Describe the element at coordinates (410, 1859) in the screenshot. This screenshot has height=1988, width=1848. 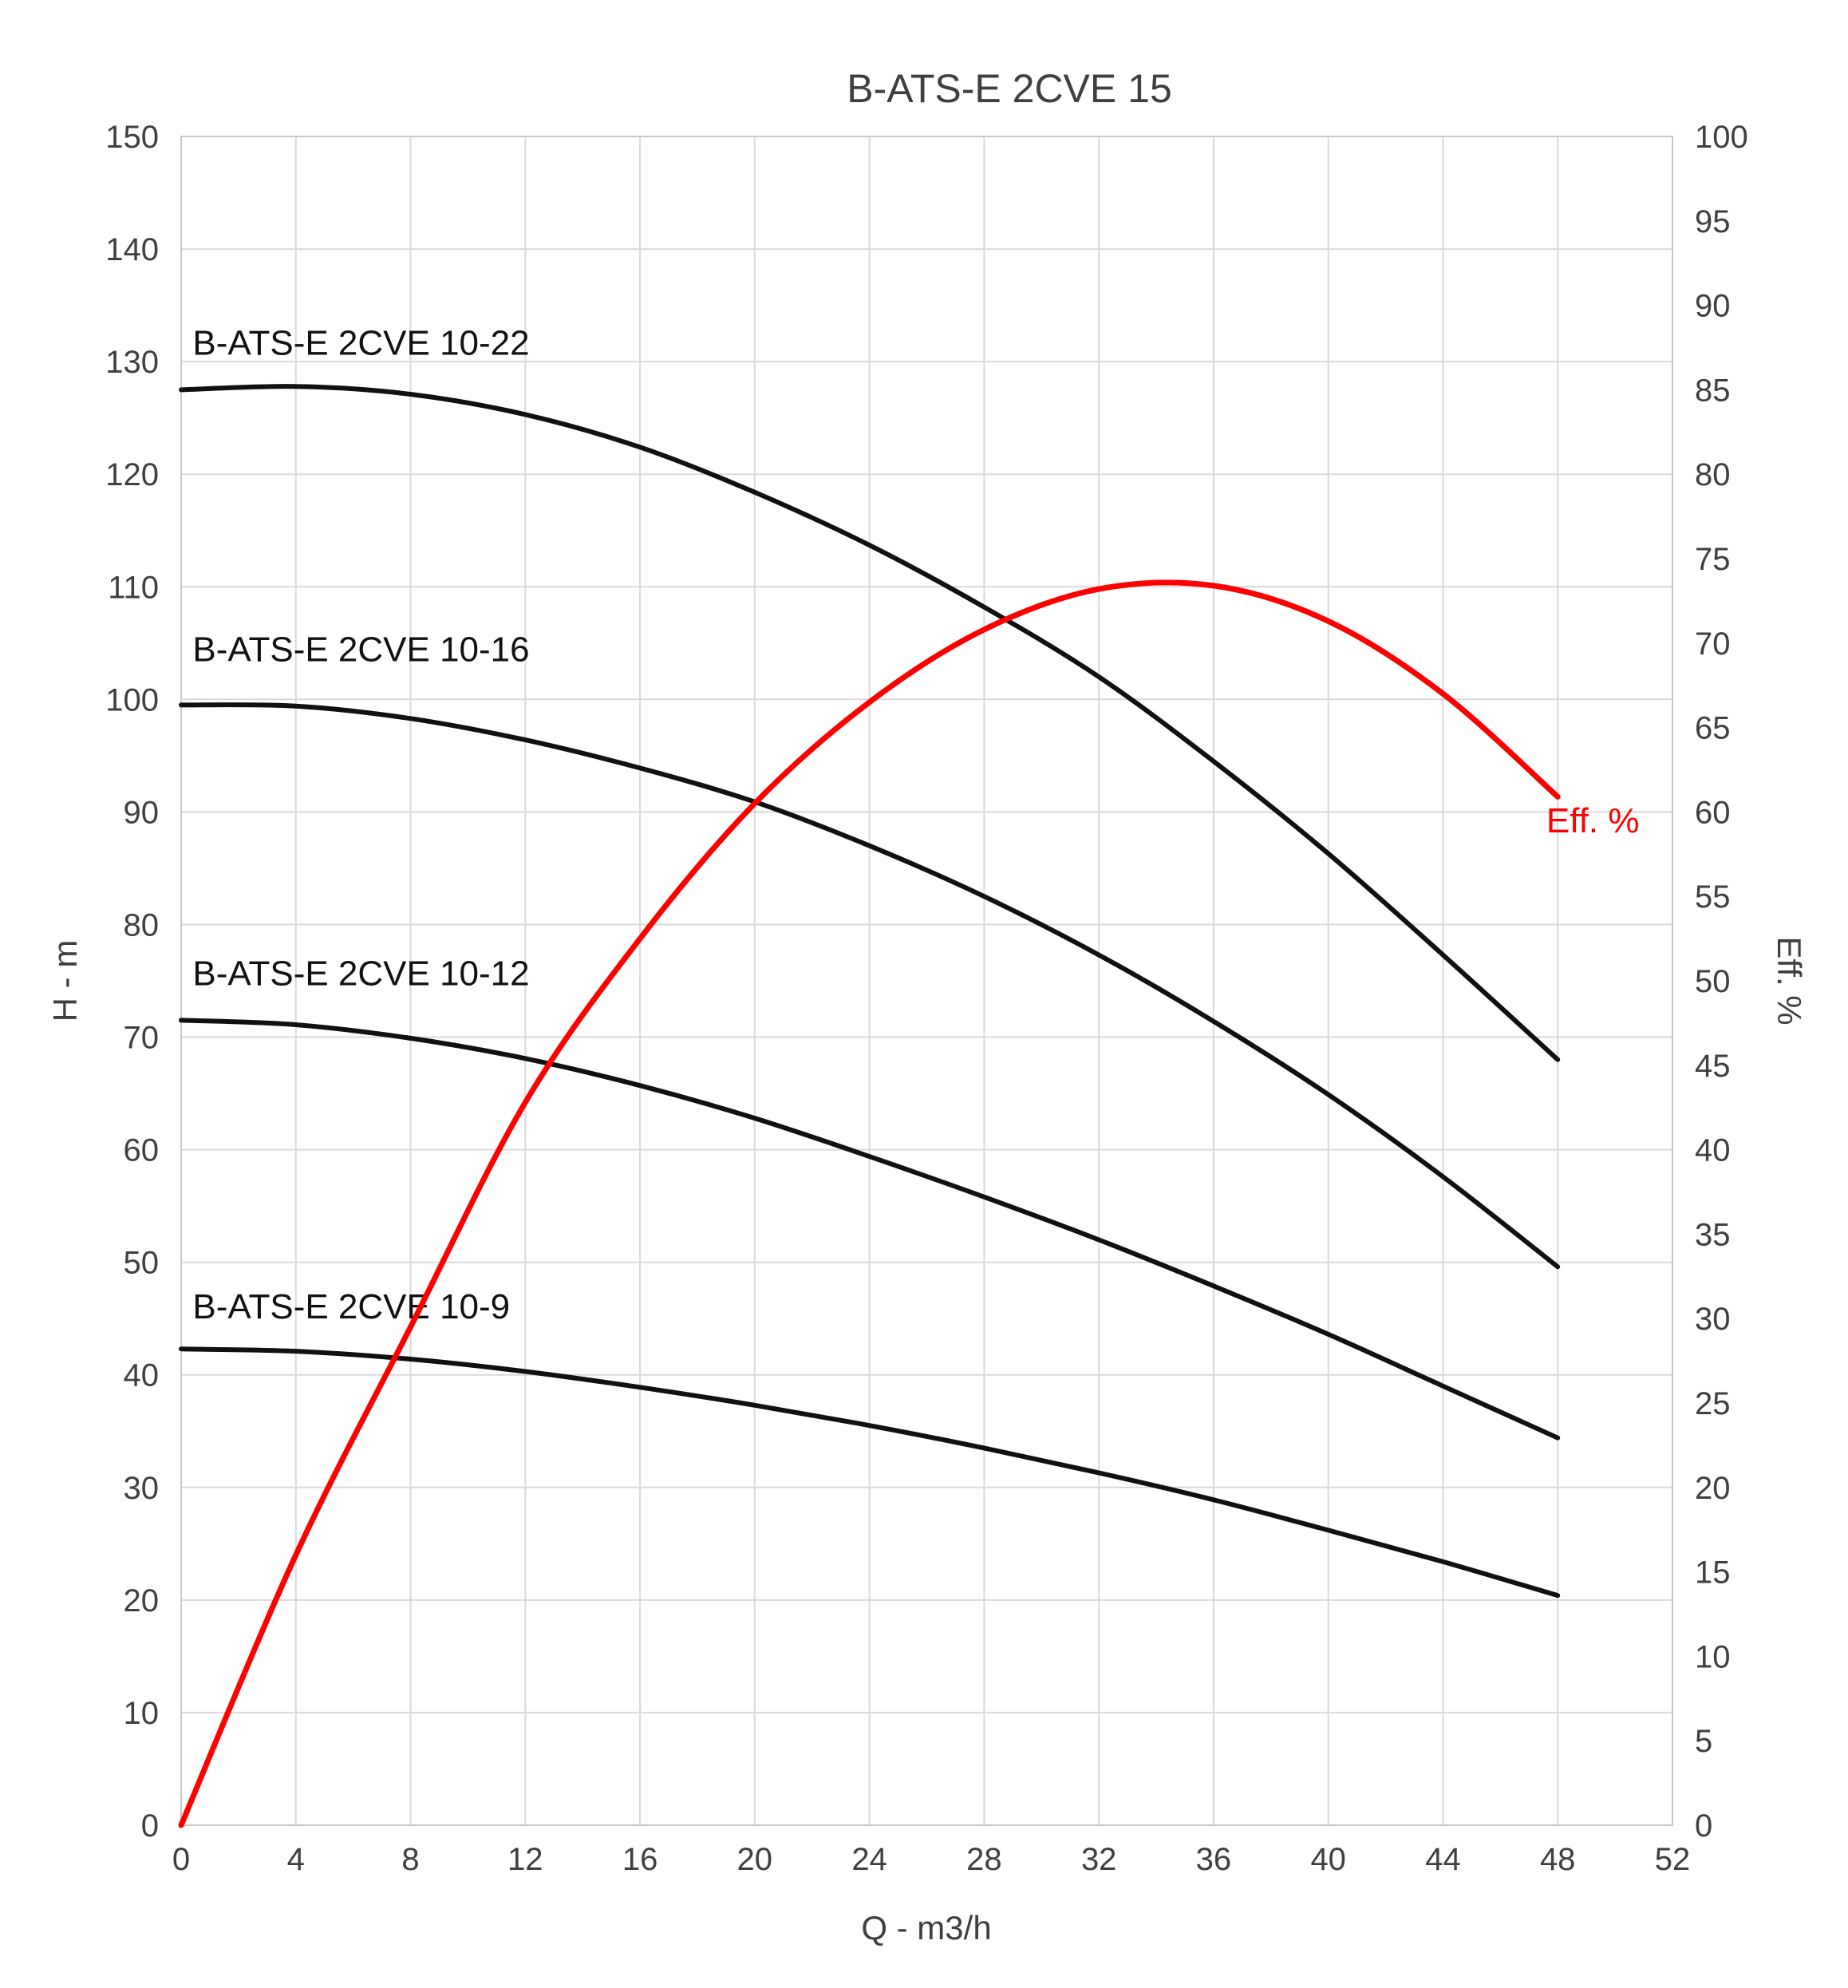
I see `x-axis-tick-label: 8` at that location.